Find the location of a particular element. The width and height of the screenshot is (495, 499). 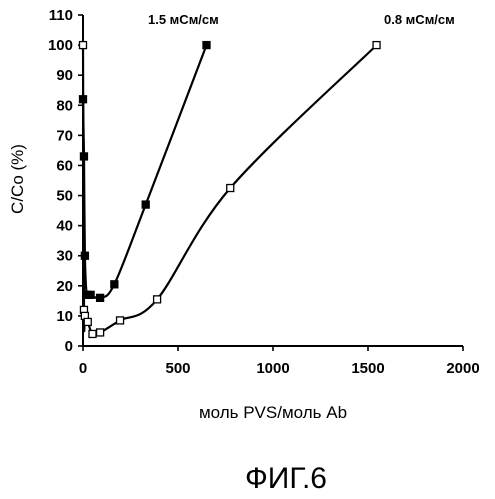

y-tick-label: 30 is located at coordinates (64, 256).